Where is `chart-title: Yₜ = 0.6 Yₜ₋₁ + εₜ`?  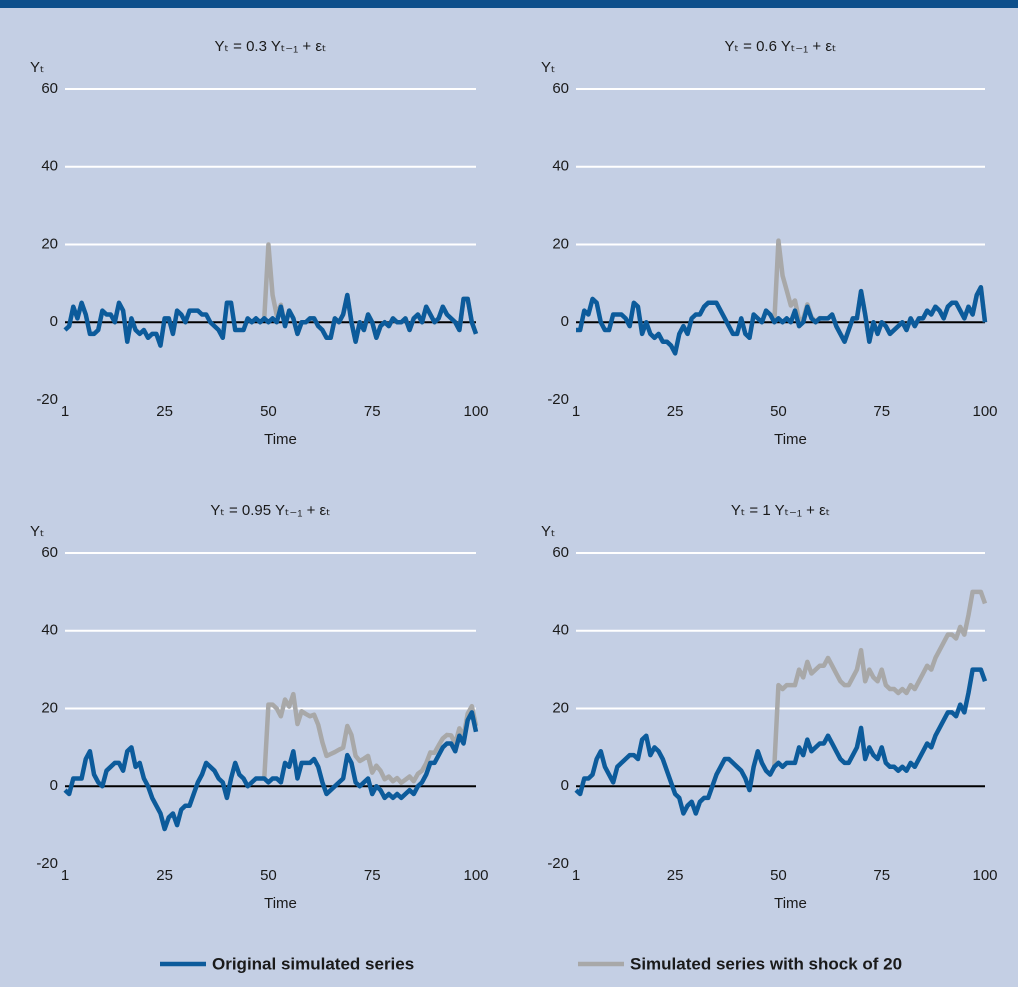 chart-title: Yₜ = 0.6 Yₜ₋₁ + εₜ is located at coordinates (781, 46).